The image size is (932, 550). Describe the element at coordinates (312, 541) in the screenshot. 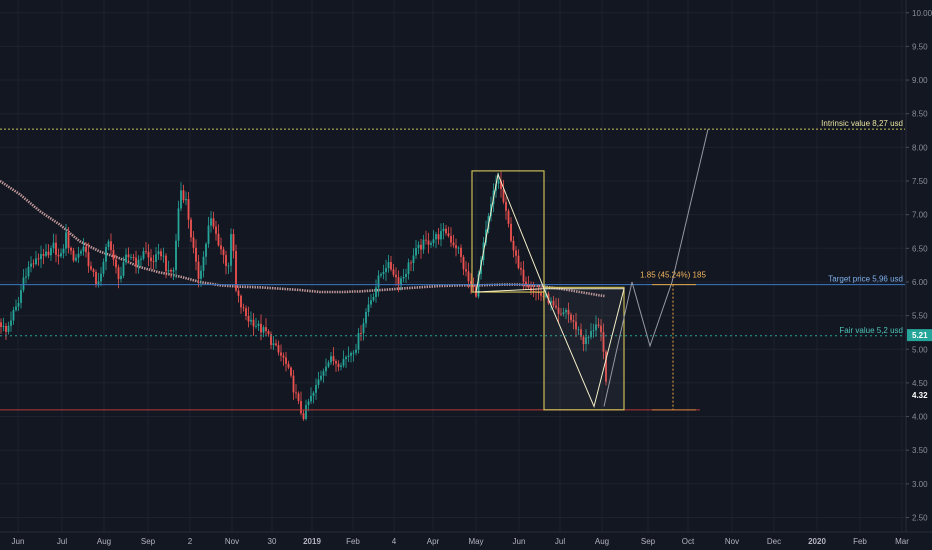

I see `time-tick-label: 2019` at that location.